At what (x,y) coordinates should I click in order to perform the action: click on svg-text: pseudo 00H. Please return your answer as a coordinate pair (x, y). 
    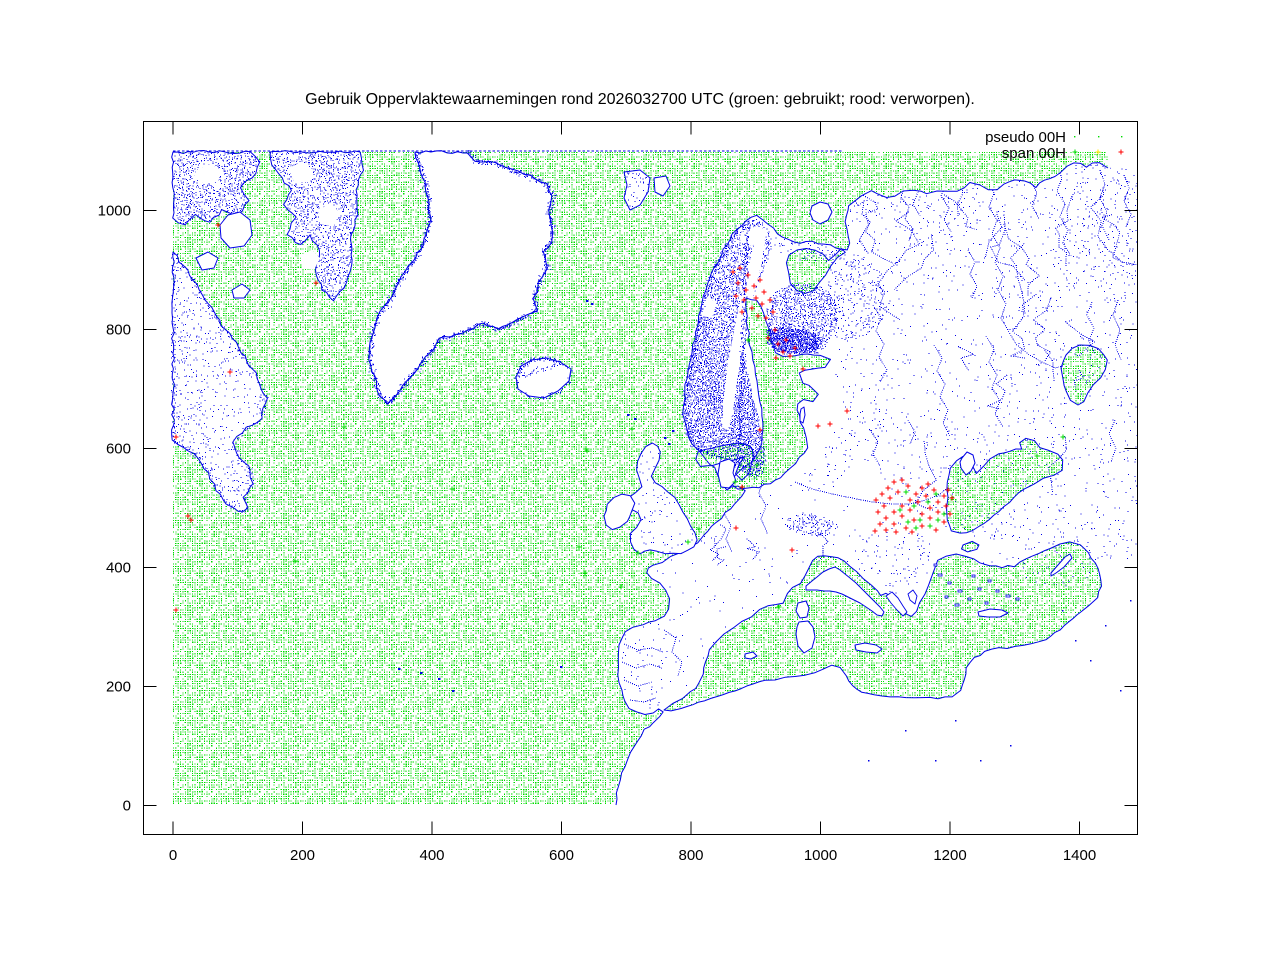
    Looking at the image, I should click on (1025, 137).